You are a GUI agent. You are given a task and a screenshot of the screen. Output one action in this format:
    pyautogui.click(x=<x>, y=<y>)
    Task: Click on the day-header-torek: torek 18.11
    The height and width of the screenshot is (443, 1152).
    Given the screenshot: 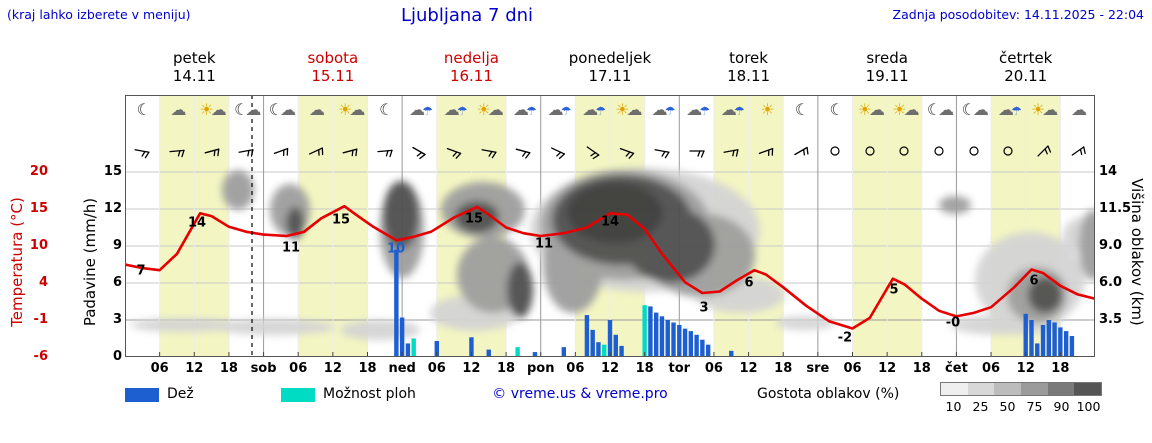 What is the action you would take?
    pyautogui.click(x=749, y=67)
    